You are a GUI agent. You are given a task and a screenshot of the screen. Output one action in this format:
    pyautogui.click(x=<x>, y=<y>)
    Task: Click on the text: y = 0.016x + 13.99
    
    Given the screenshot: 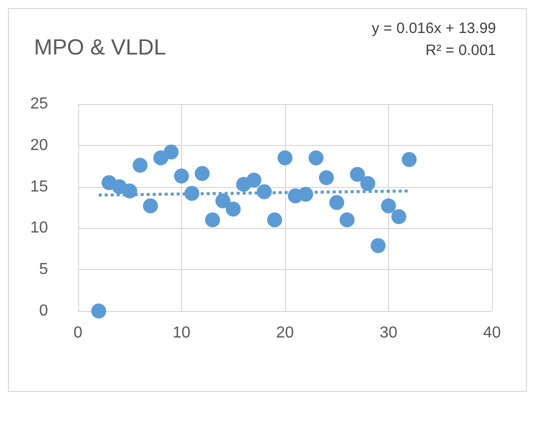 What is the action you would take?
    pyautogui.click(x=434, y=28)
    